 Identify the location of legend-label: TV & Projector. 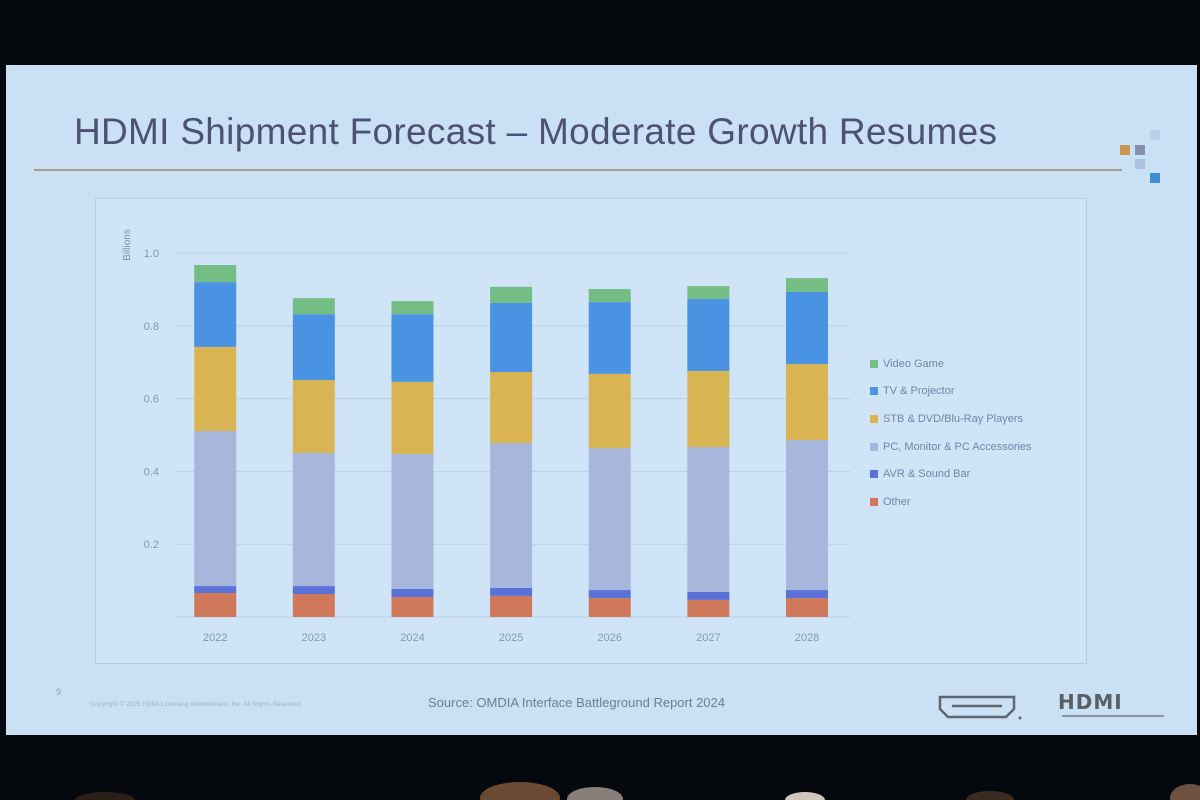
(919, 391).